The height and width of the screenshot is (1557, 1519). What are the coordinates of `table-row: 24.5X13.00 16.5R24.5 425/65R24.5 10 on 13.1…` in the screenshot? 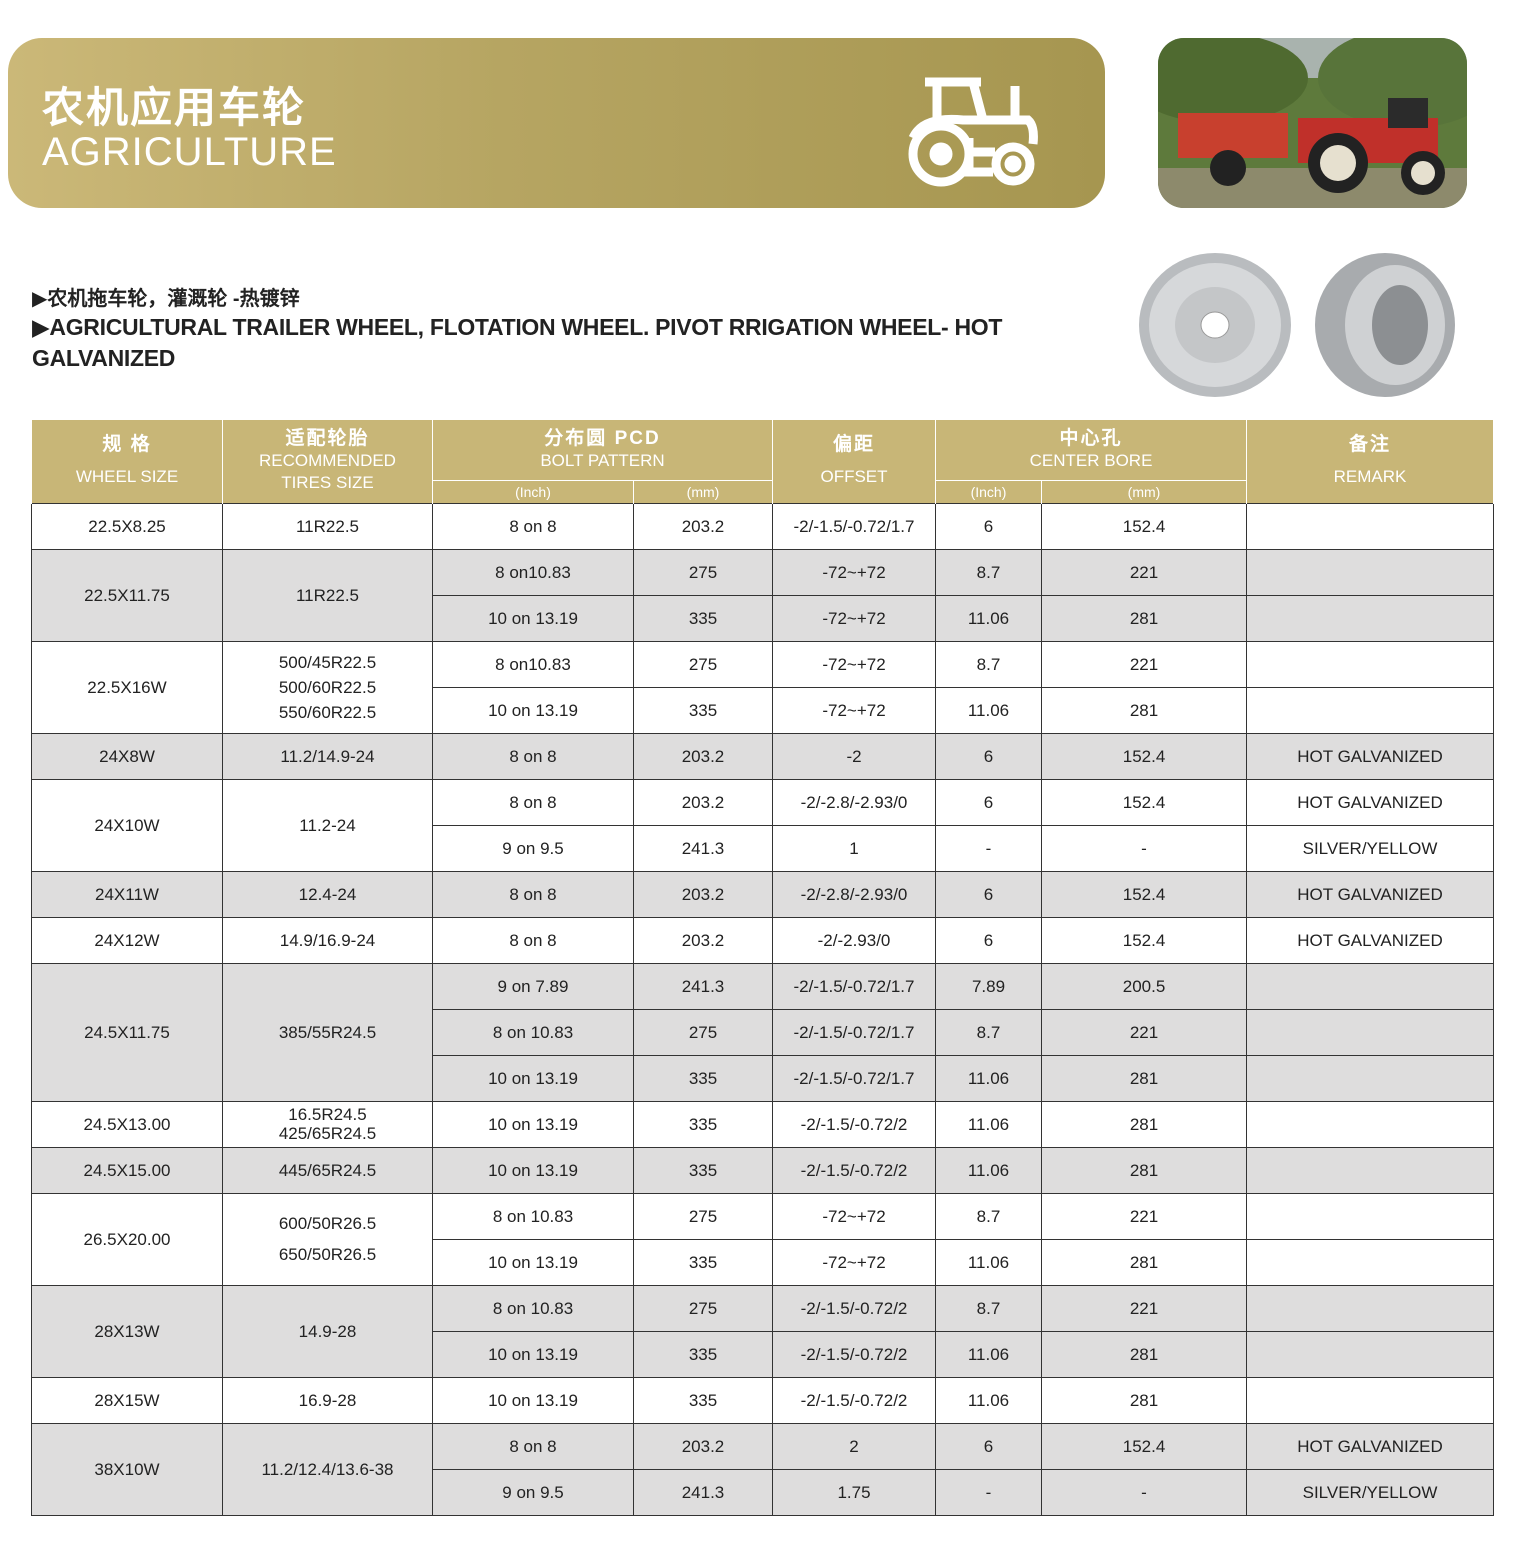 It's located at (763, 1124).